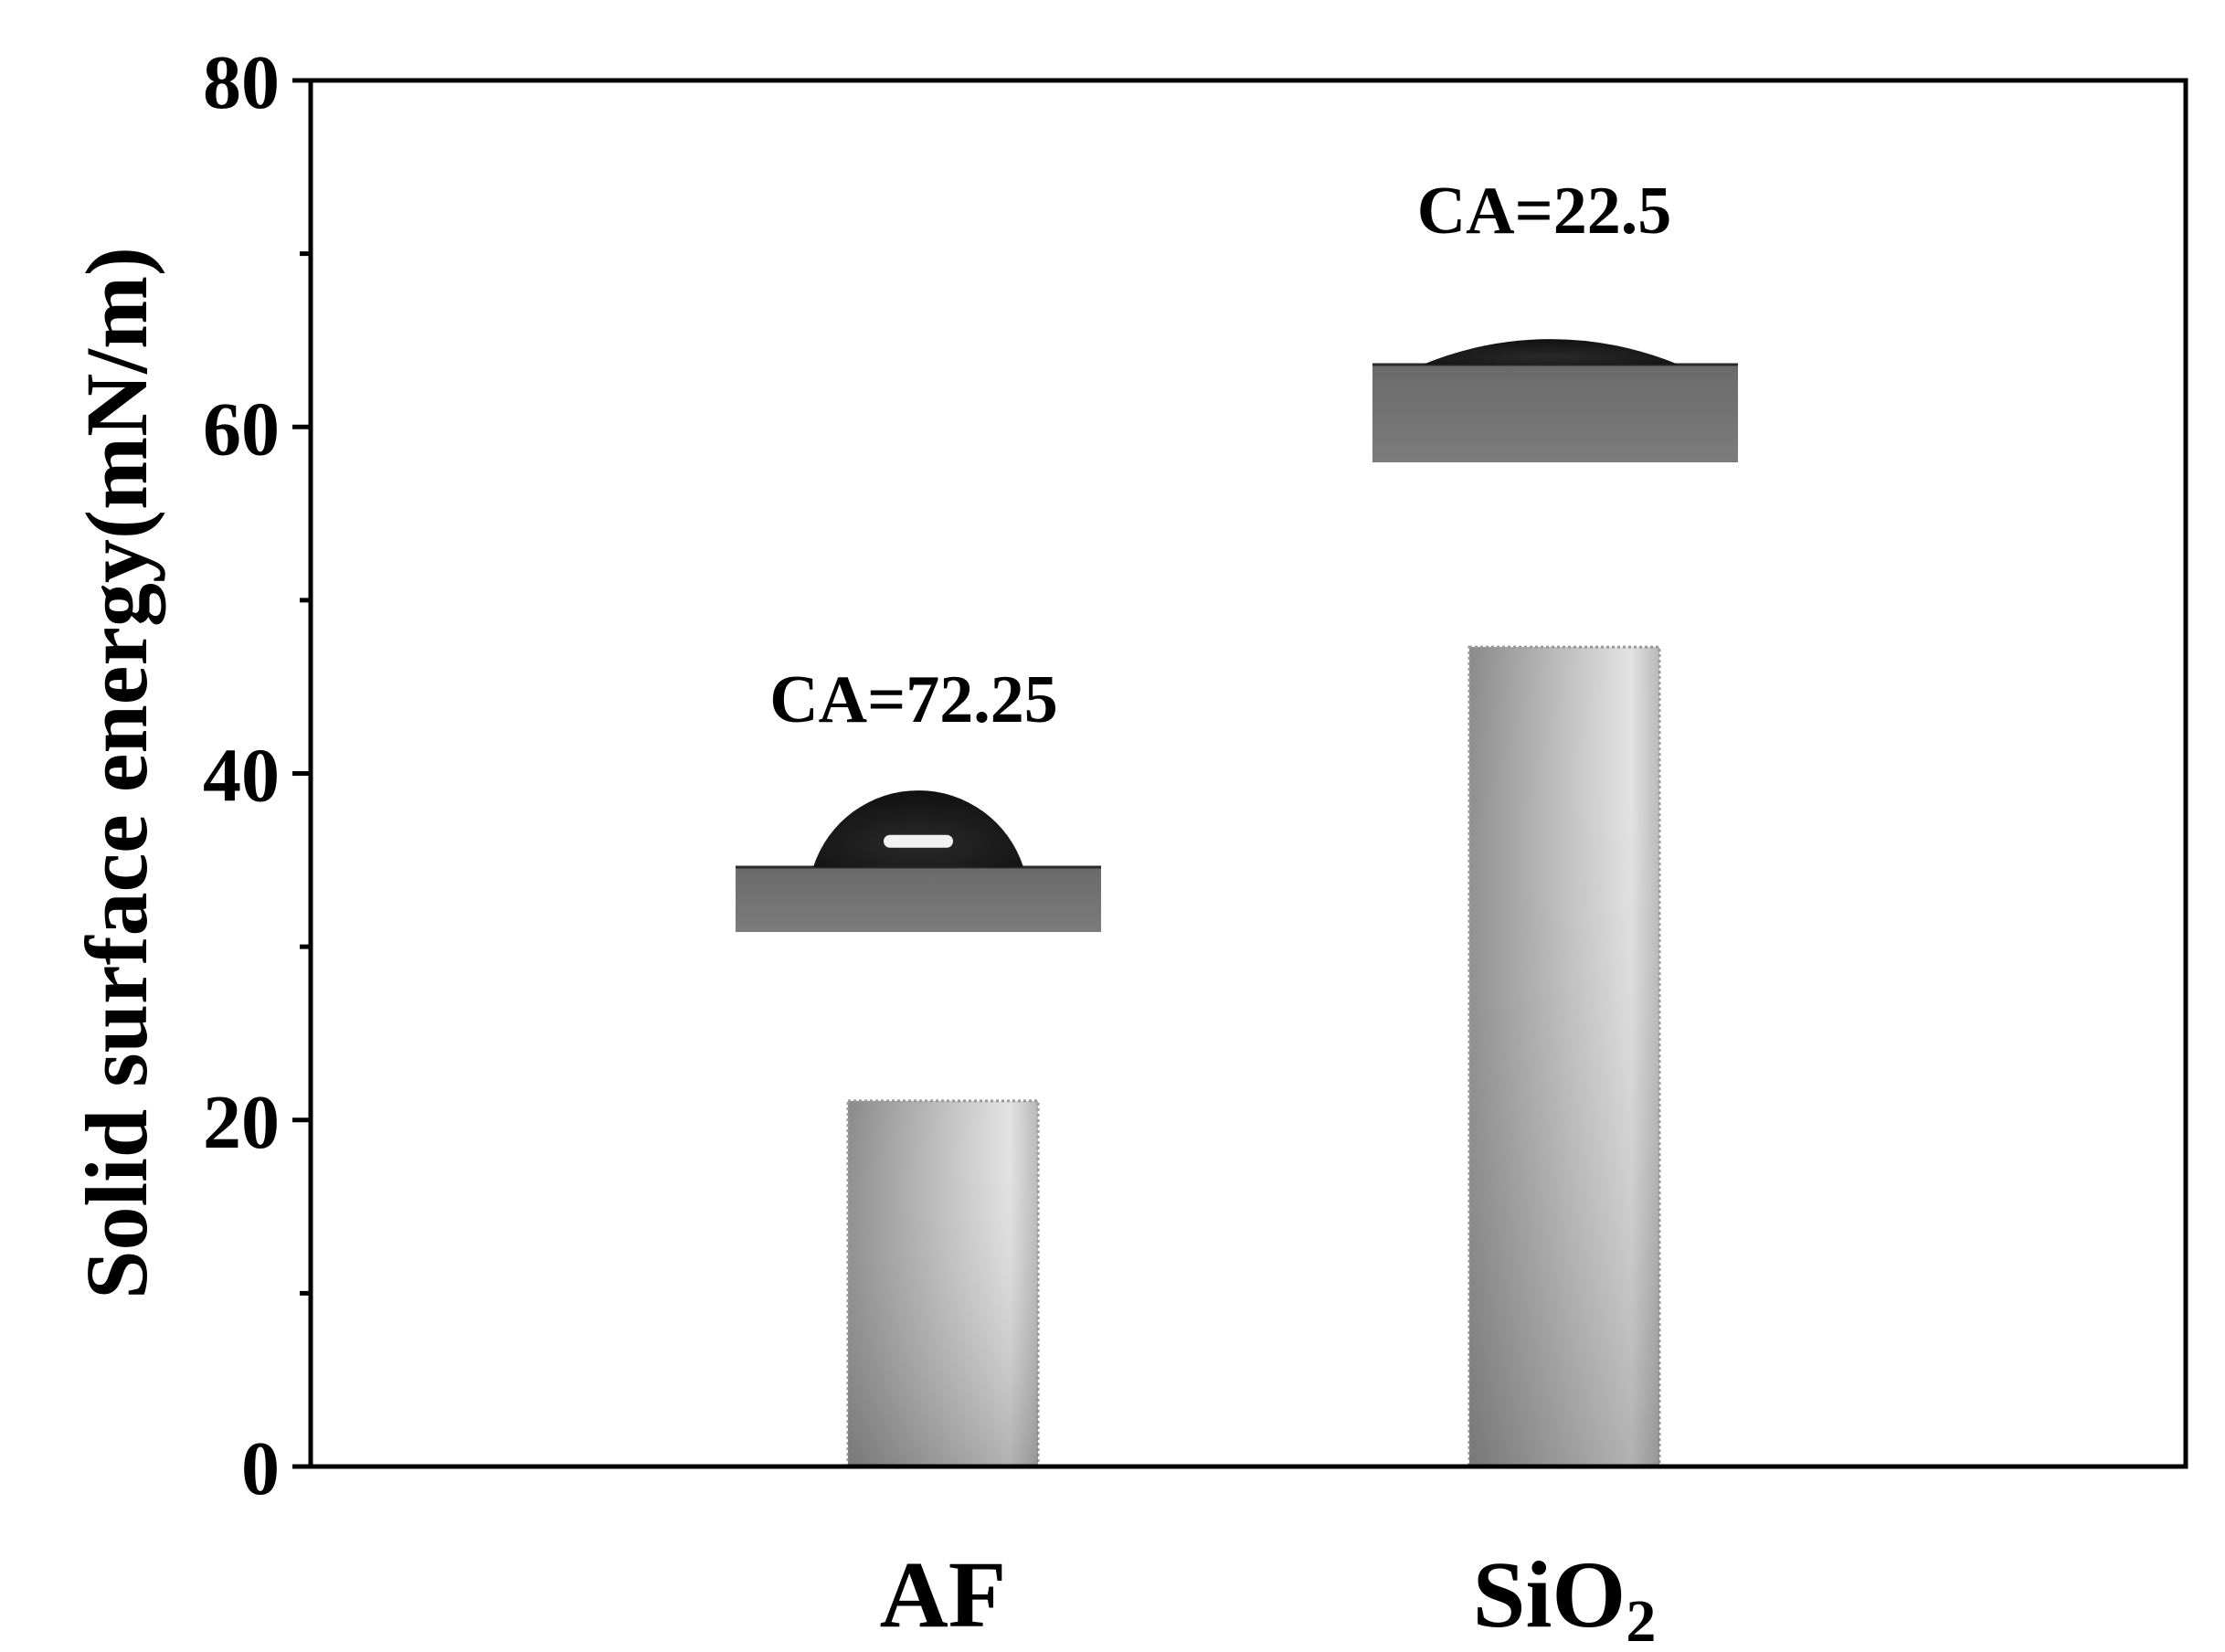  What do you see at coordinates (242, 776) in the screenshot?
I see `y-tick-label: 40` at bounding box center [242, 776].